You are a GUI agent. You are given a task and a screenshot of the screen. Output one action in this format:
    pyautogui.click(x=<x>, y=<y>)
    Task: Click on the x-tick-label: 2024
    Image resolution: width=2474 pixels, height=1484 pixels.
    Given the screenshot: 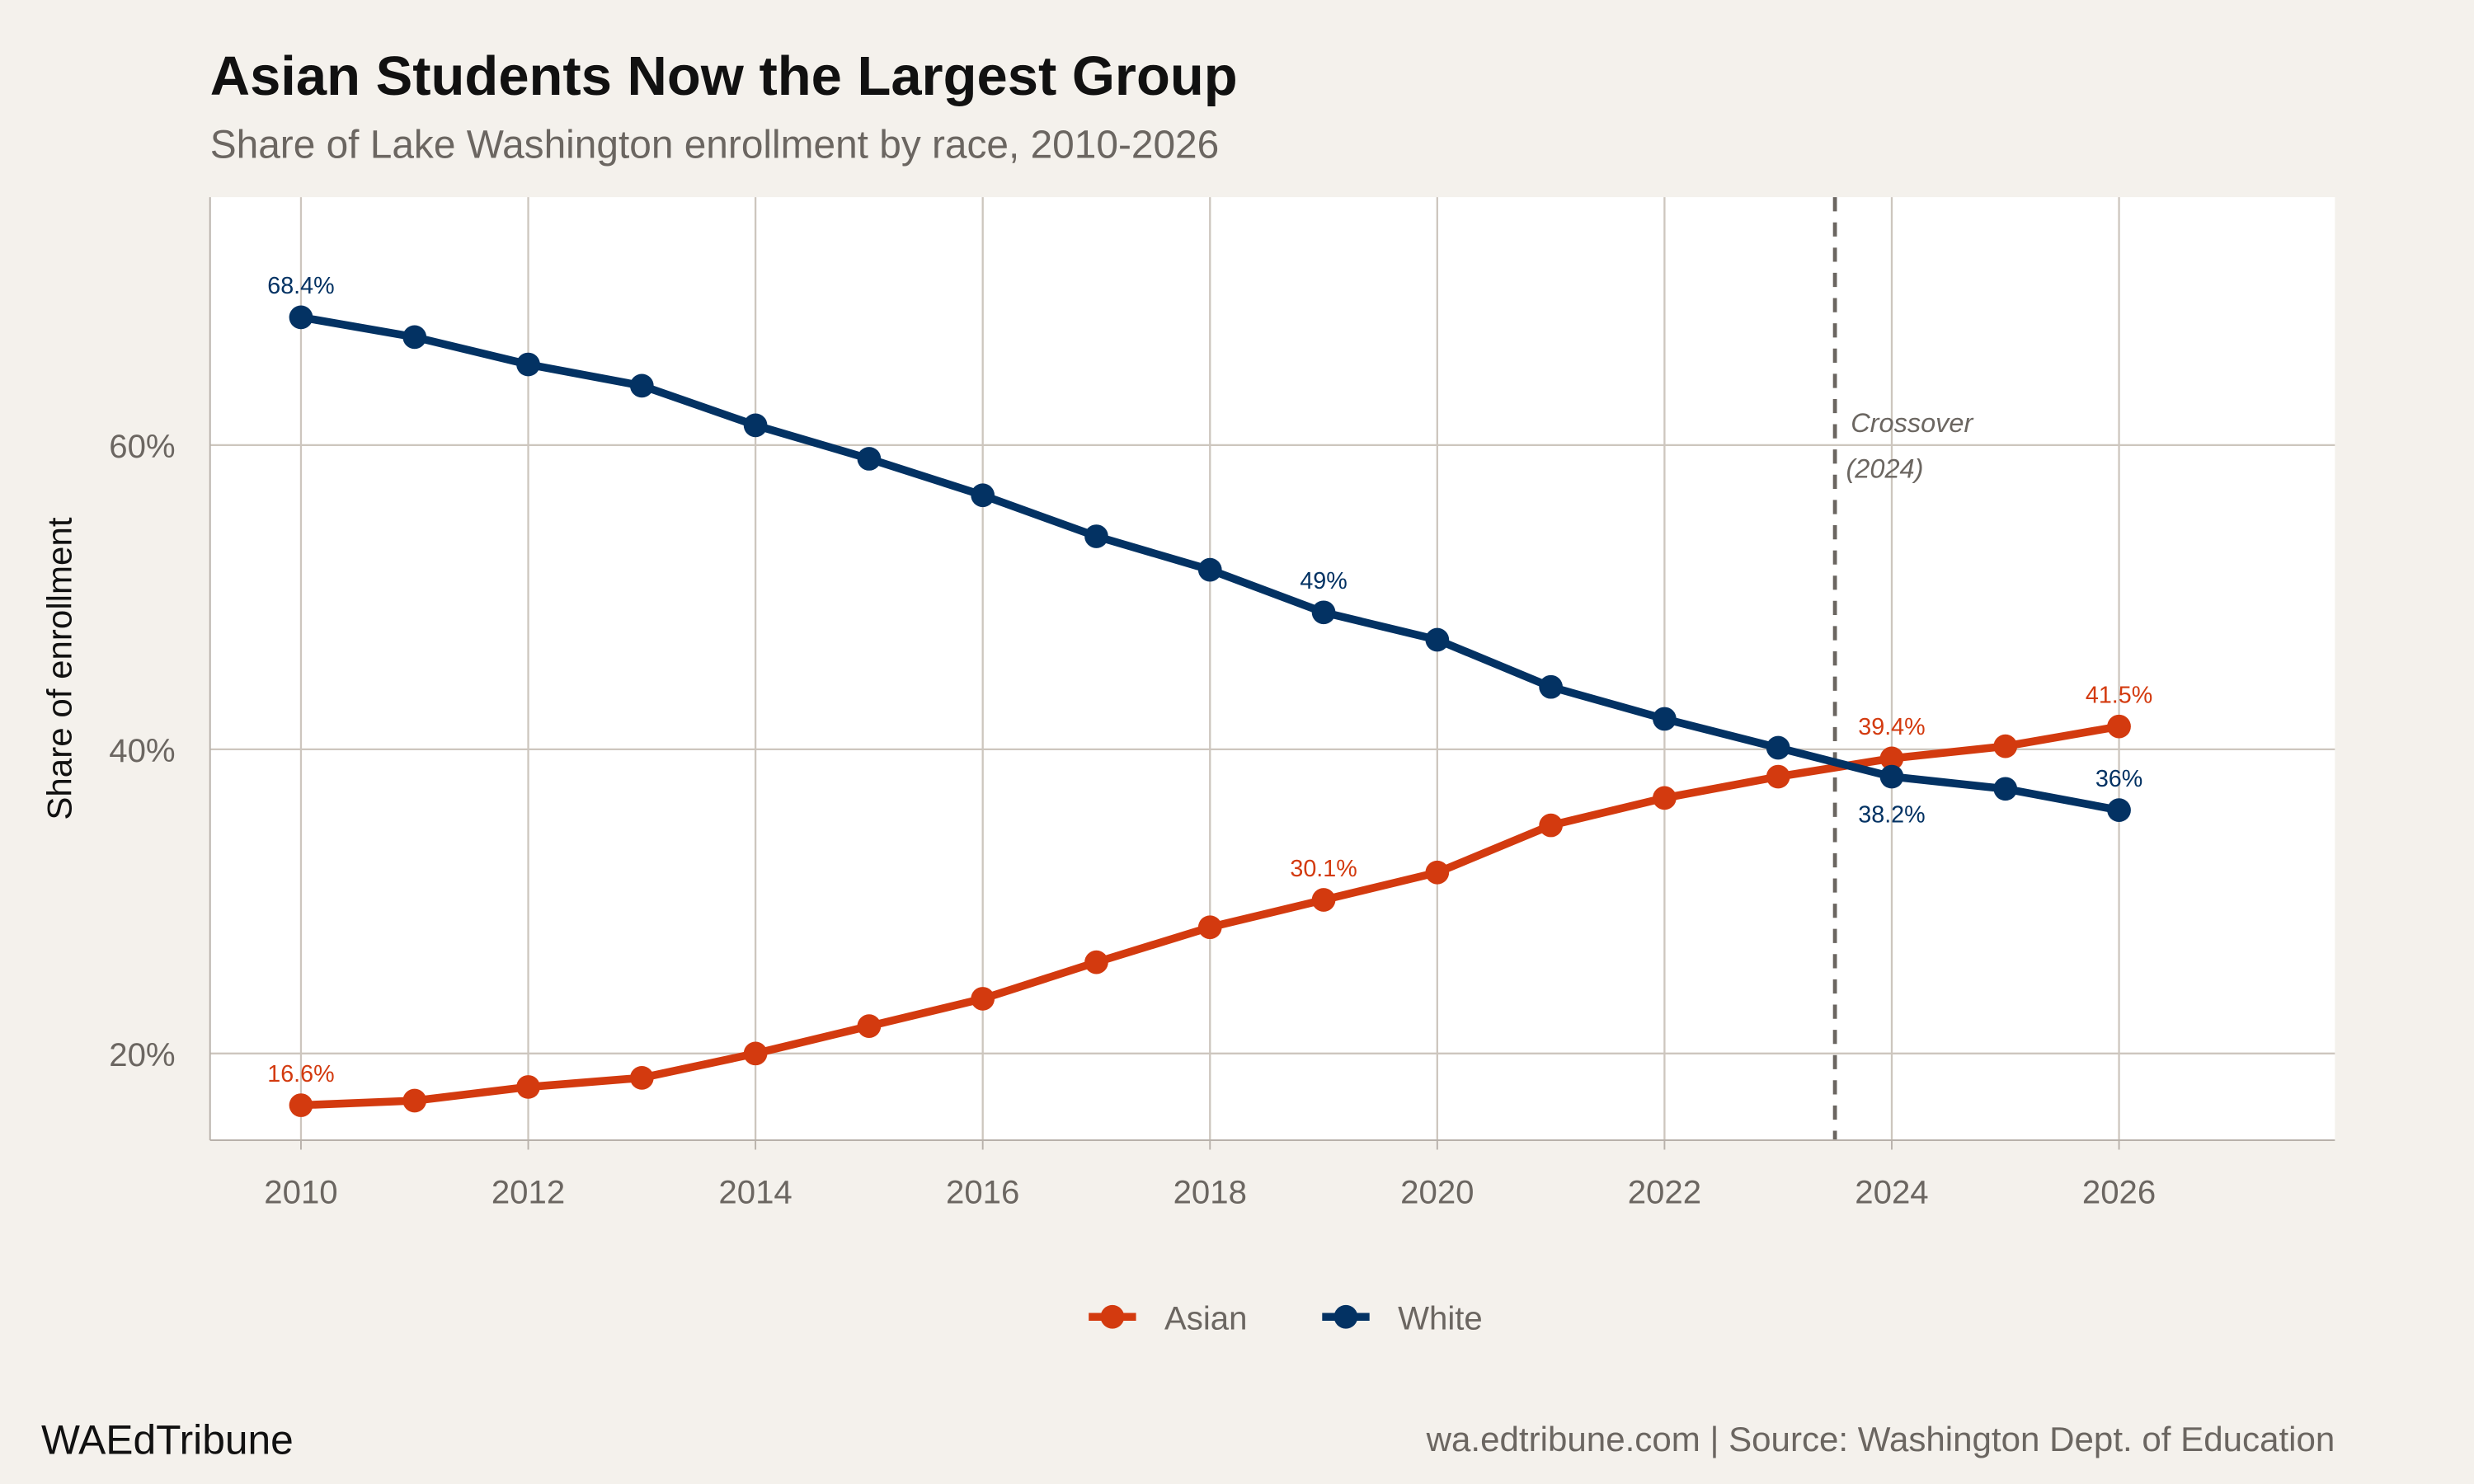 What is the action you would take?
    pyautogui.click(x=1891, y=1192)
    